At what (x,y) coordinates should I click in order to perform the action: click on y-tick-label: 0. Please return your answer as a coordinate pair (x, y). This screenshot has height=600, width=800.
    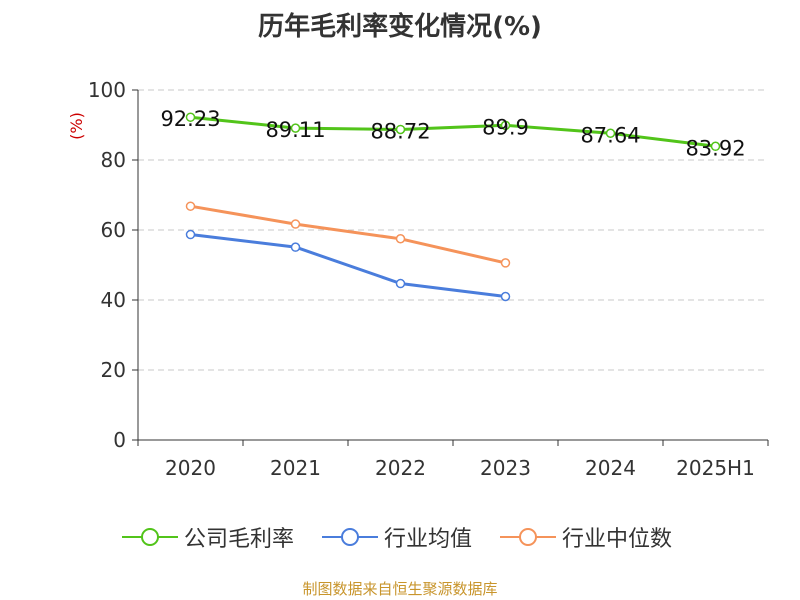
    Looking at the image, I should click on (119, 440).